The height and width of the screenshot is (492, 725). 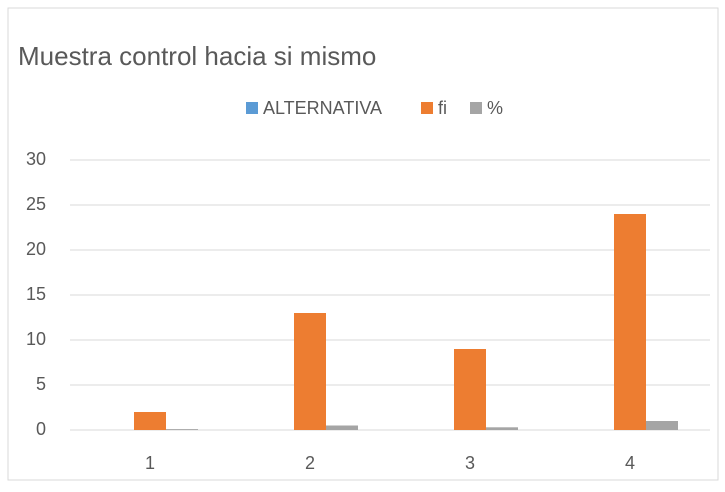 What do you see at coordinates (630, 463) in the screenshot?
I see `x-tick-label: 4` at bounding box center [630, 463].